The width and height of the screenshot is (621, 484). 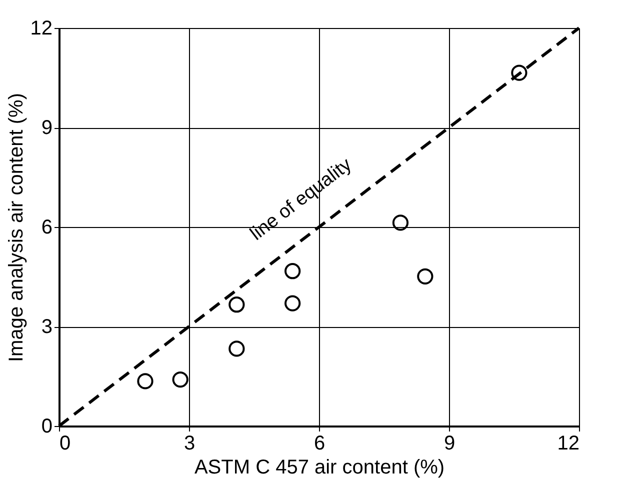 What do you see at coordinates (46, 327) in the screenshot?
I see `y-tick-label: 3` at bounding box center [46, 327].